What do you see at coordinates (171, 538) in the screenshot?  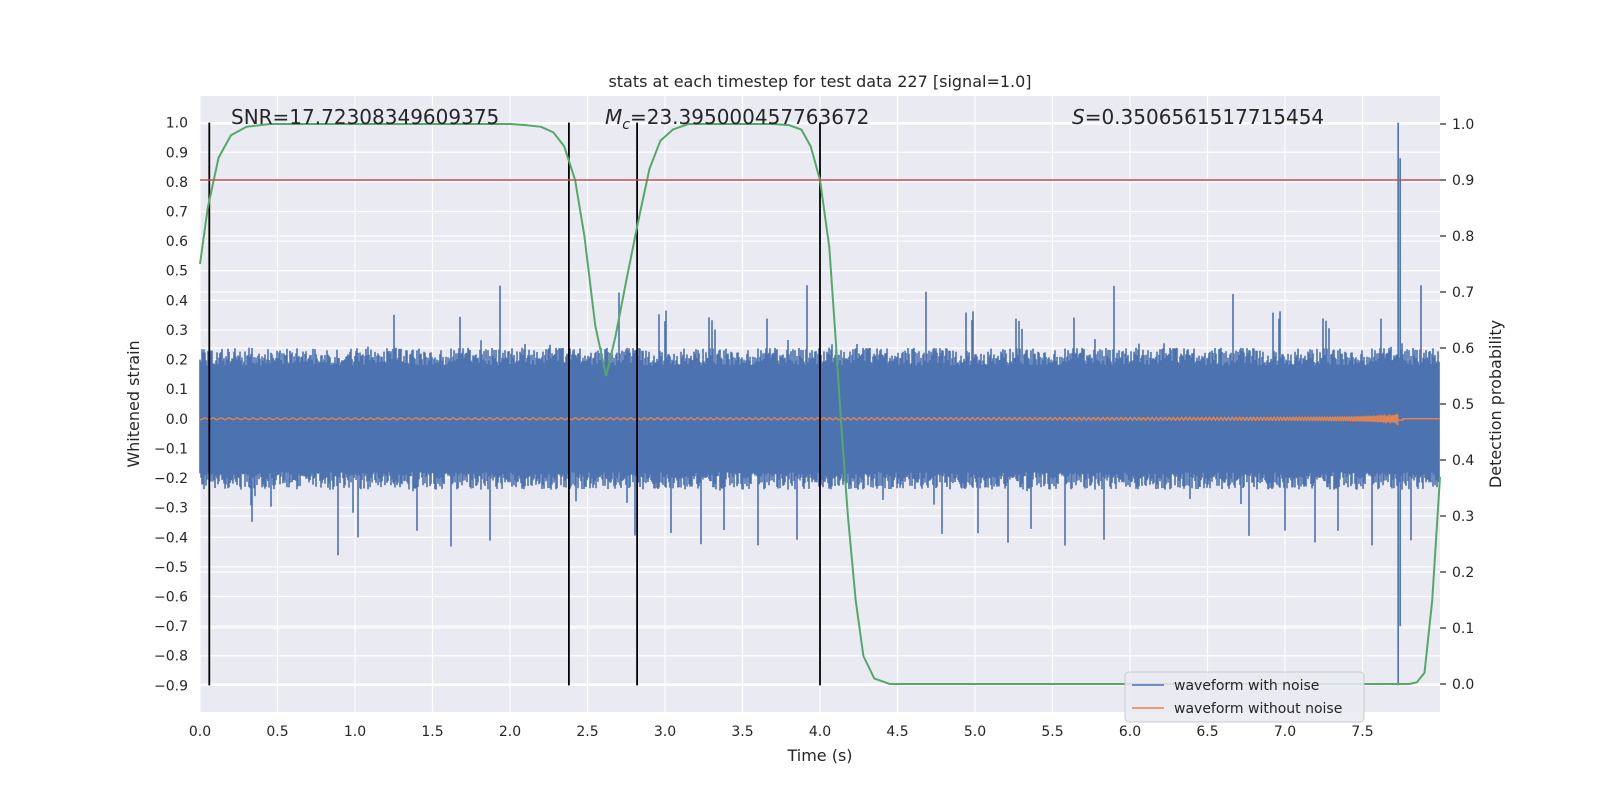 I see `y-tick-label: −0.4` at bounding box center [171, 538].